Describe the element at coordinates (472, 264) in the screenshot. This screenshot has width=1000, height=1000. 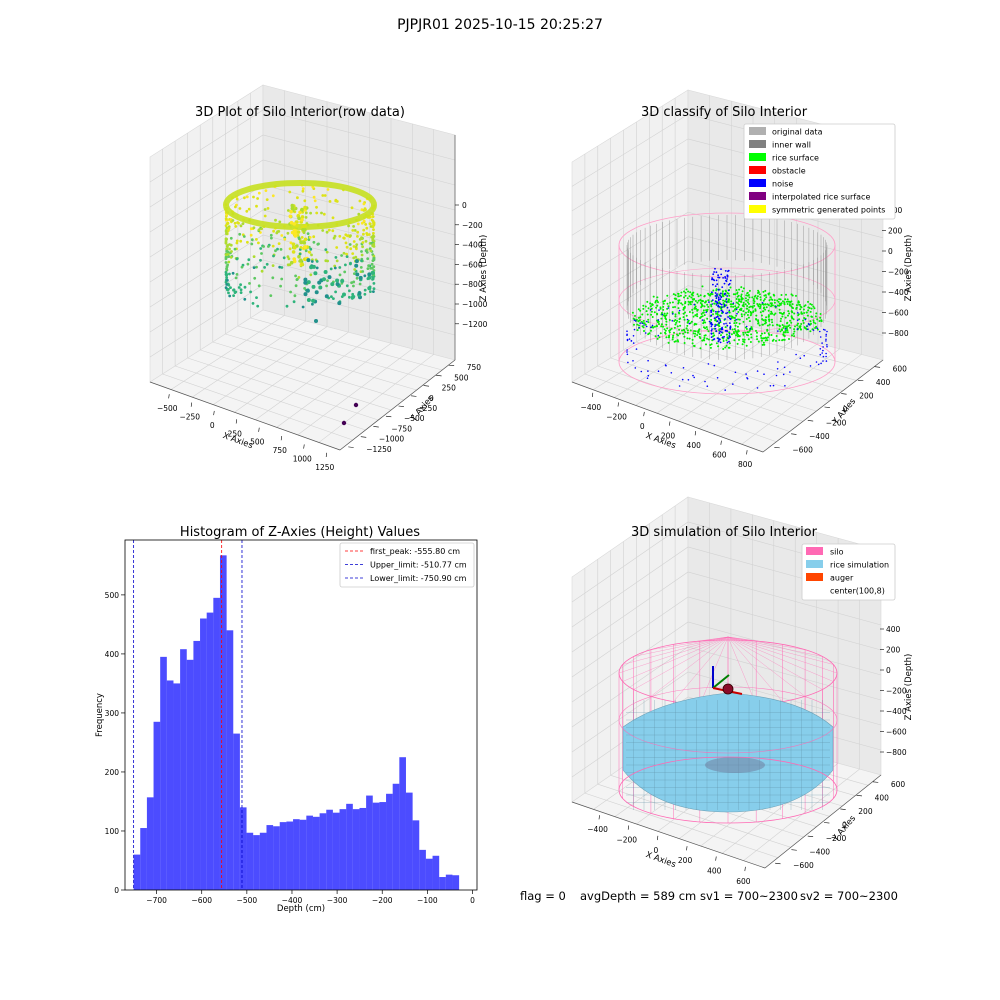
I see `raw-z-tick-label: −600` at that location.